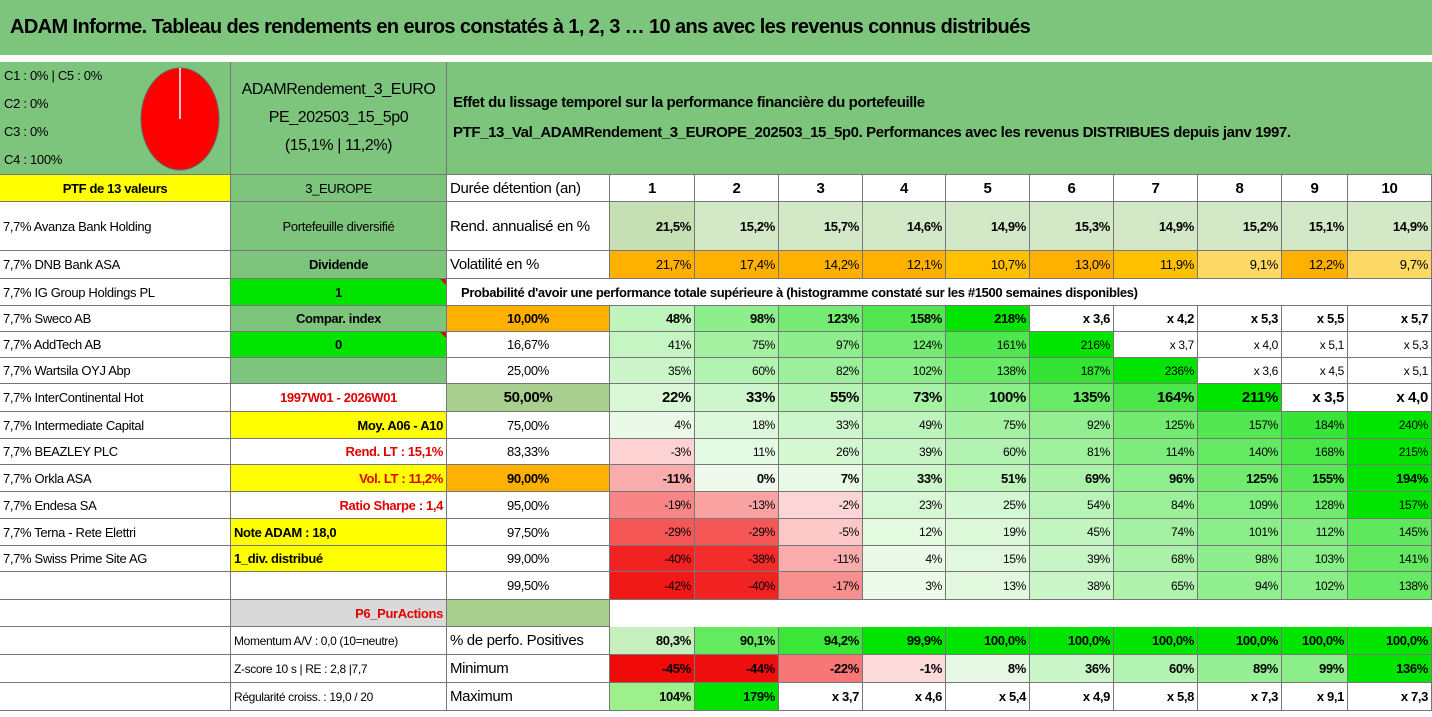 This screenshot has width=1432, height=717. Describe the element at coordinates (1072, 371) in the screenshot. I see `probability-value: 187%` at that location.